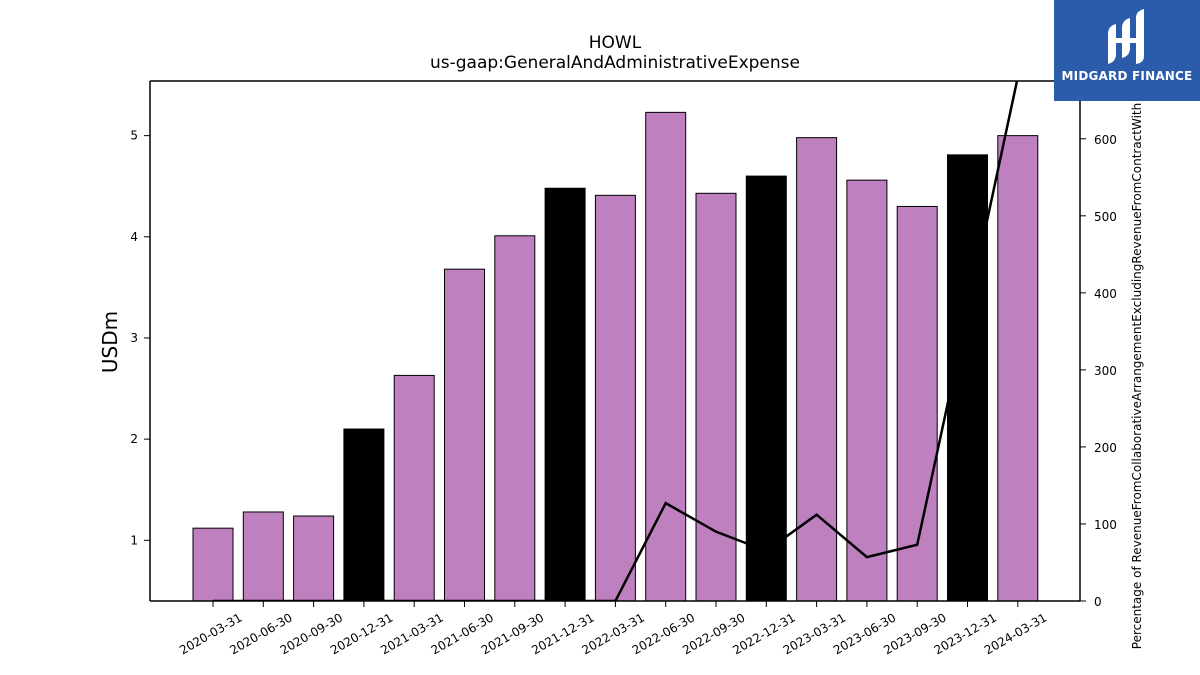 This screenshot has height=675, width=1200. I want to click on y-axis-label-left: USDm, so click(110, 342).